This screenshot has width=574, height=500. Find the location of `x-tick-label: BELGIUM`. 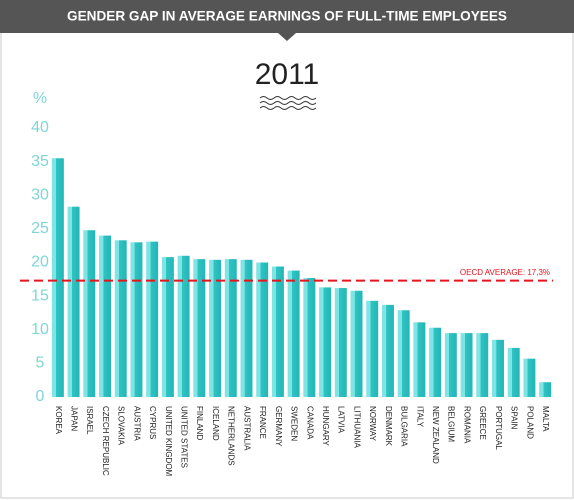

x-tick-label: BELGIUM is located at coordinates (451, 424).